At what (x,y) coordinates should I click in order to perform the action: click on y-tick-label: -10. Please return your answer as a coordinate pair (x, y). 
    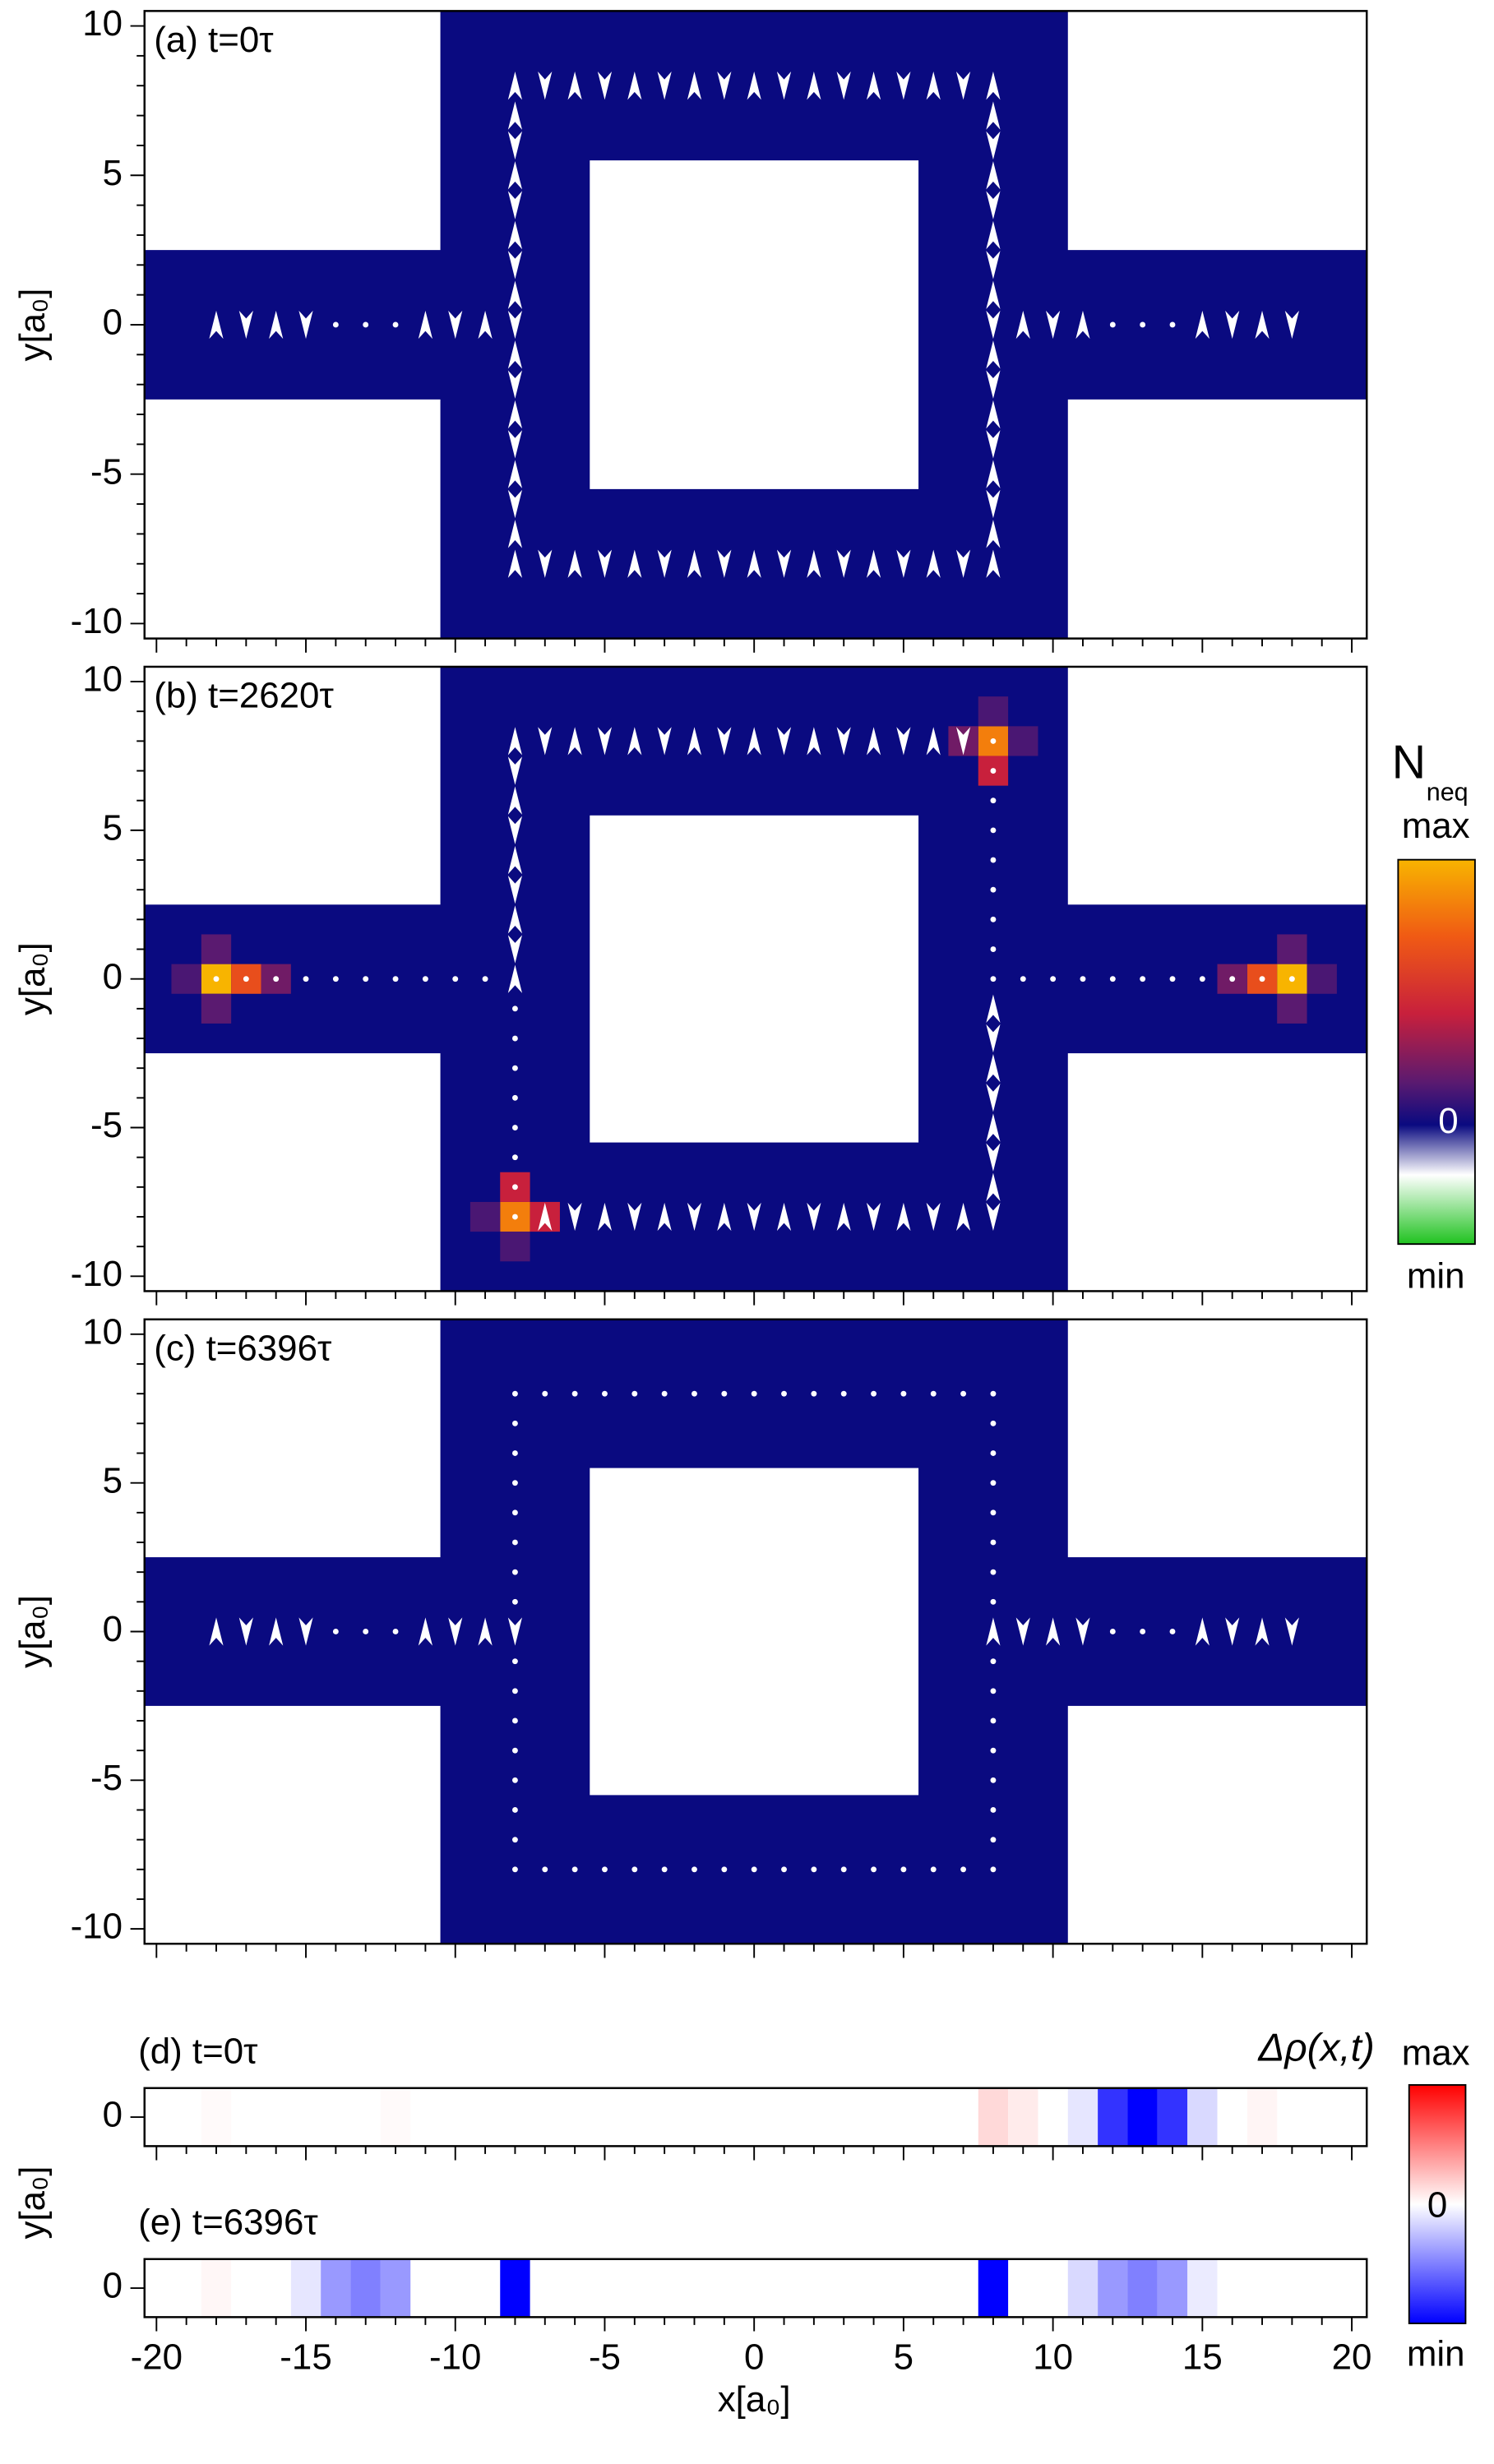
    Looking at the image, I should click on (97, 1274).